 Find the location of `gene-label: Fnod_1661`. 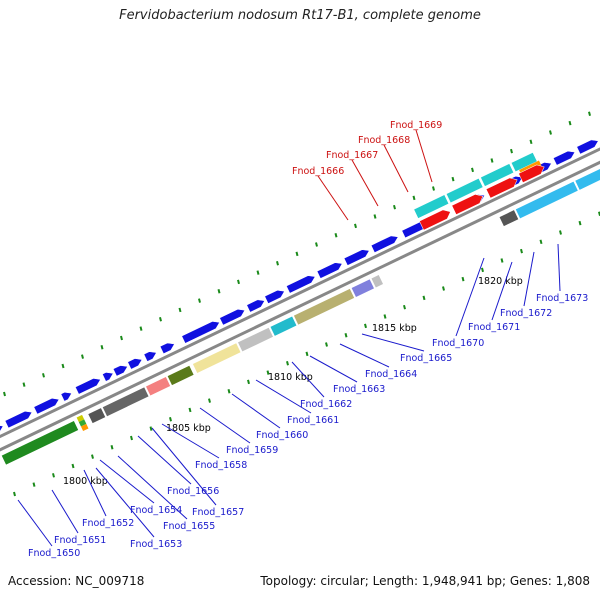

gene-label: Fnod_1661 is located at coordinates (313, 420).